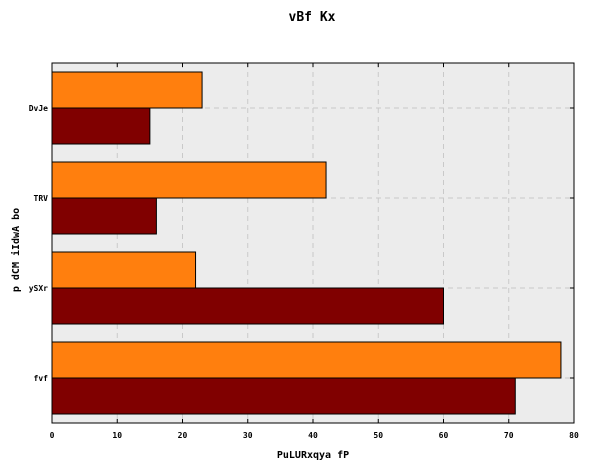 The height and width of the screenshot is (472, 590). I want to click on x-tick-label: 40, so click(313, 435).